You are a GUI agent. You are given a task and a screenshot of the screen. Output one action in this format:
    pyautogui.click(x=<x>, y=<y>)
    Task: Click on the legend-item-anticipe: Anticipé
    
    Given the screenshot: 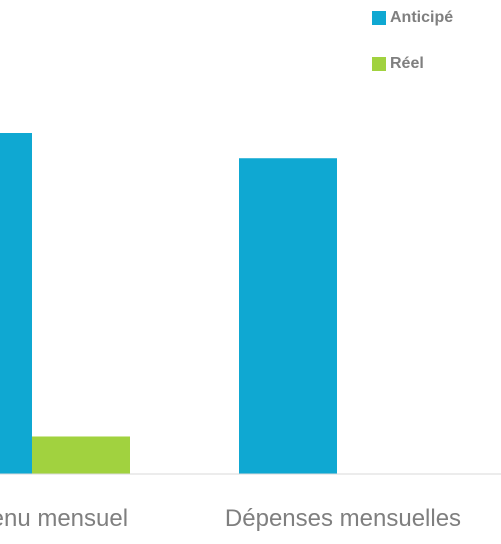 What is the action you would take?
    pyautogui.click(x=436, y=18)
    